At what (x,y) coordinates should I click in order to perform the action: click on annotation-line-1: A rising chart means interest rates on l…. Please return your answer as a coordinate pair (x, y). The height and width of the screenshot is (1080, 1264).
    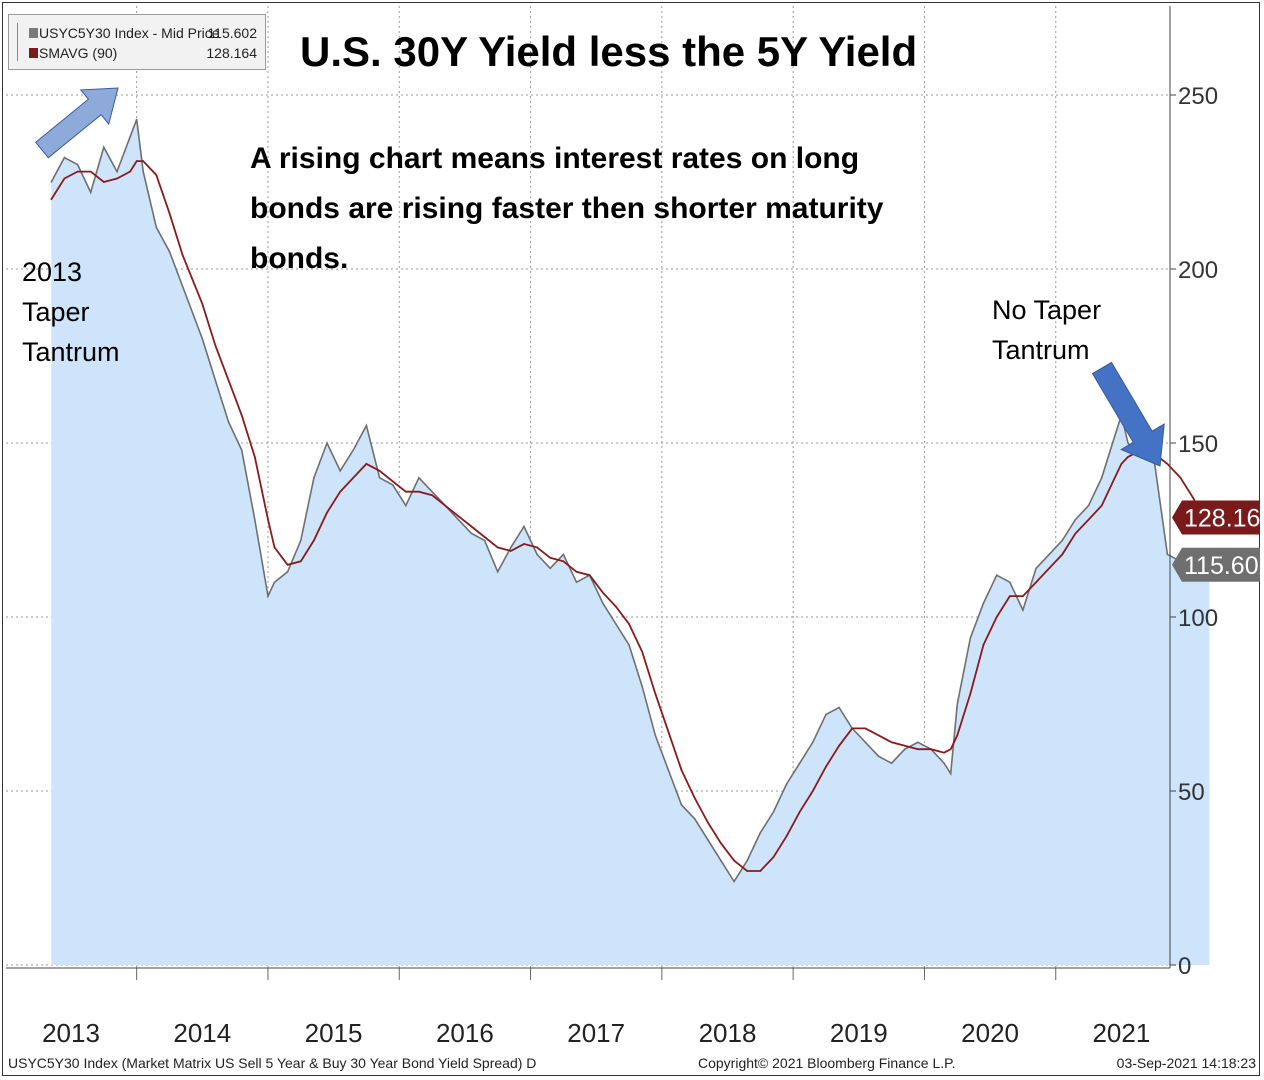
    Looking at the image, I should click on (555, 158).